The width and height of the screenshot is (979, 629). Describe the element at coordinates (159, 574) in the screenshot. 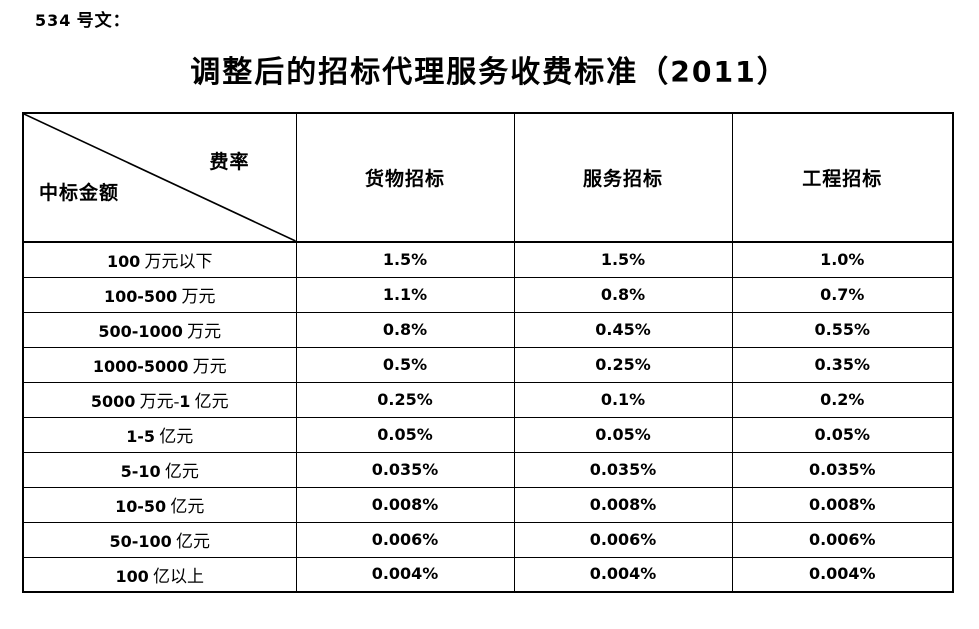

I see `amount-range-cell: 100 亿以上` at that location.